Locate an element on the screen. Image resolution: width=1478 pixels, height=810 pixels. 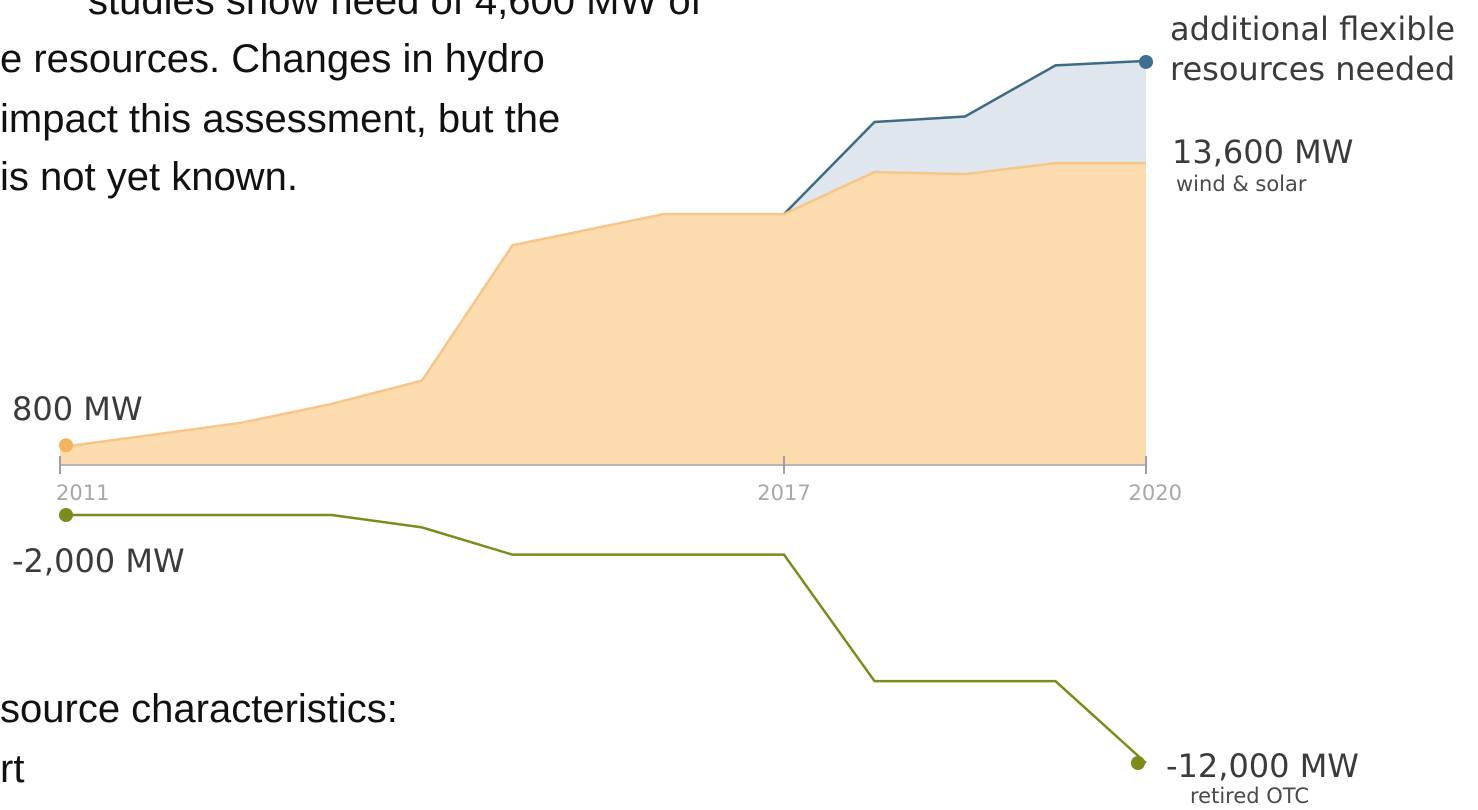
flexible-resources-line is located at coordinates (965, 137).